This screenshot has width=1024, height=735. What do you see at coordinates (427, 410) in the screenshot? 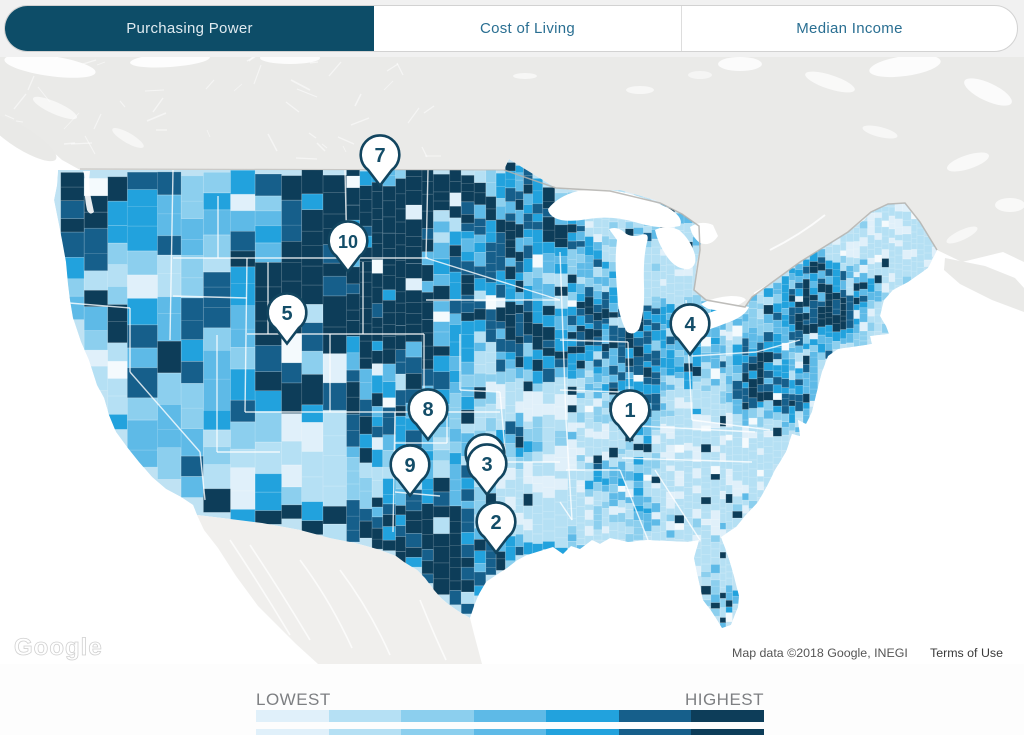
I see `svg-text: 8` at bounding box center [427, 410].